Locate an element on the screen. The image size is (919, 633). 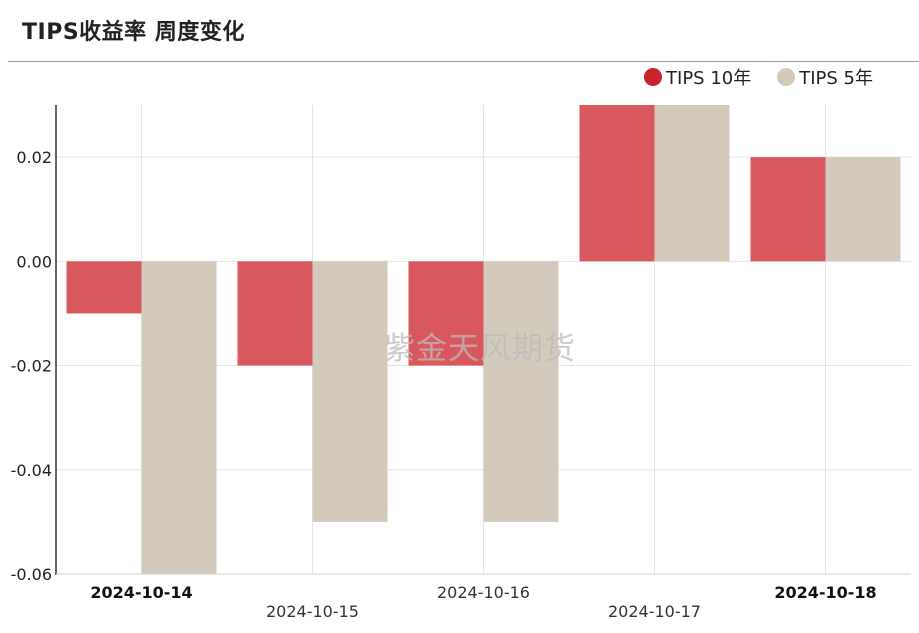
legend-item-tips5: TIPS 5年 is located at coordinates (825, 77).